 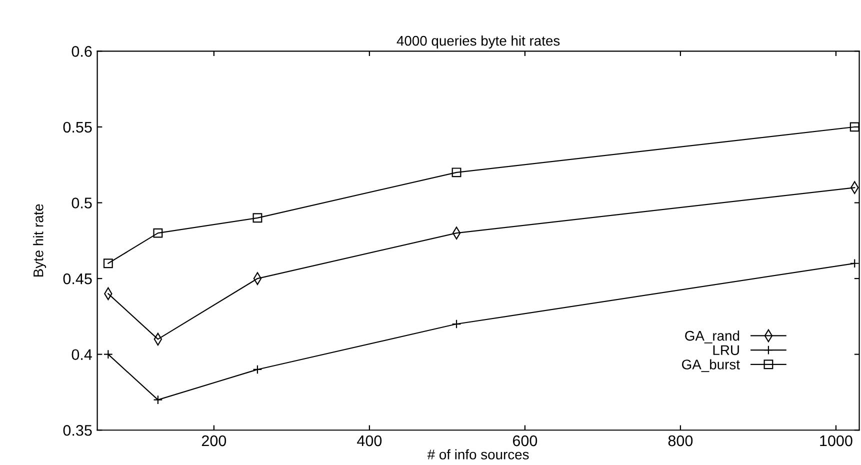 What do you see at coordinates (525, 440) in the screenshot?
I see `x-tick-label: 600` at bounding box center [525, 440].